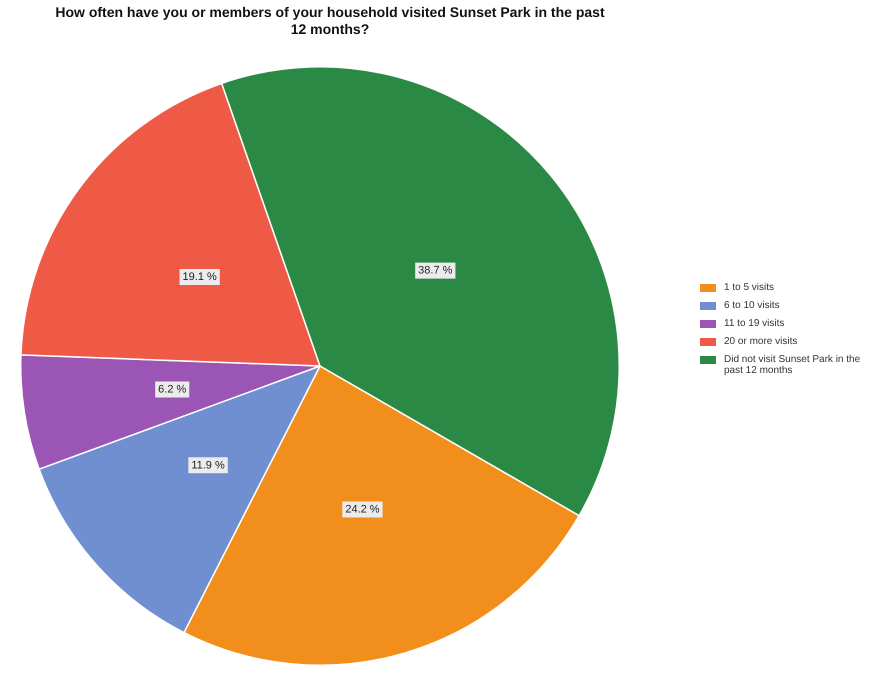 Image resolution: width=892 pixels, height=692 pixels. I want to click on chart-title: How often have you or members of your household visited Sunset Park in the past 12 months?, so click(330, 21).